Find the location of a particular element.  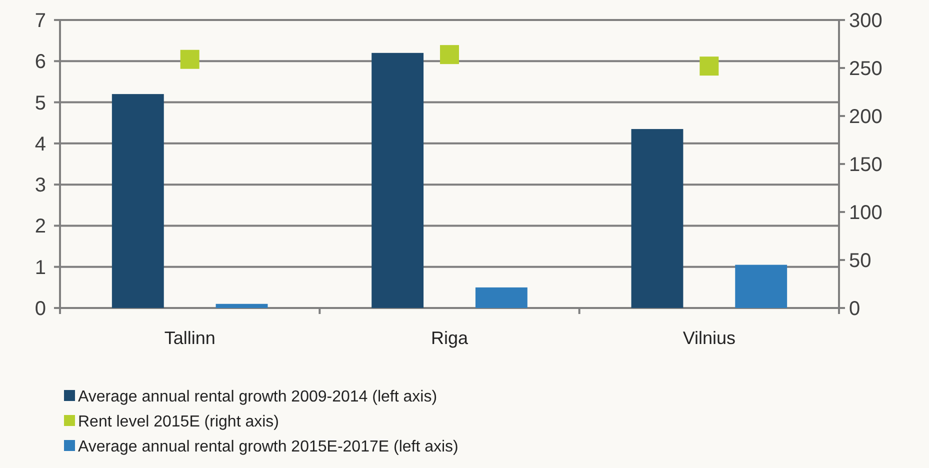

legend-label: Average annual rental growth 2009-2014 (left axis) is located at coordinates (258, 397).